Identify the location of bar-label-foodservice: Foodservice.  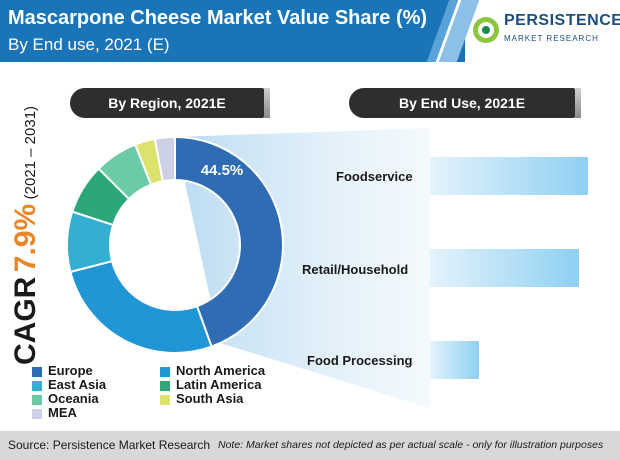
(374, 176).